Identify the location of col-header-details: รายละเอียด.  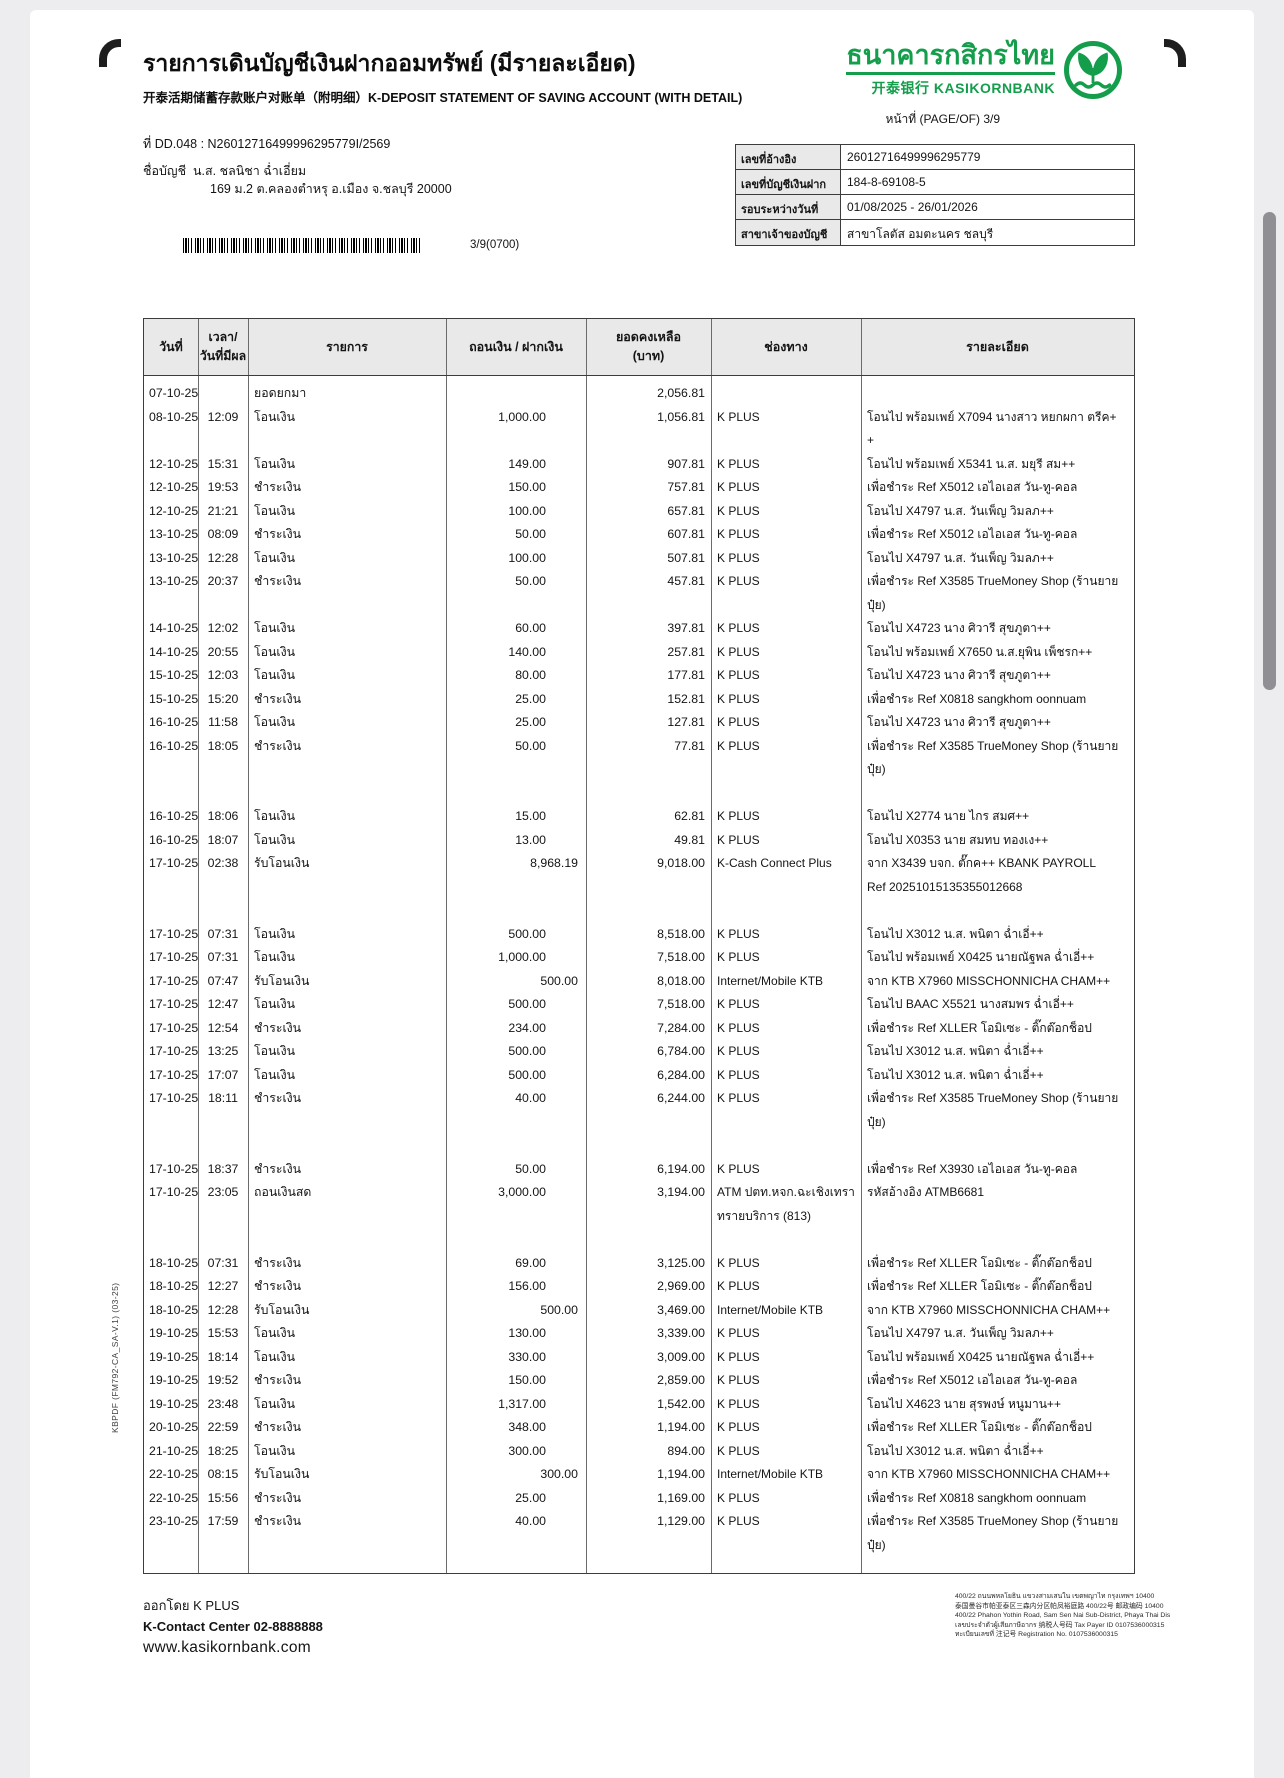
(997, 346).